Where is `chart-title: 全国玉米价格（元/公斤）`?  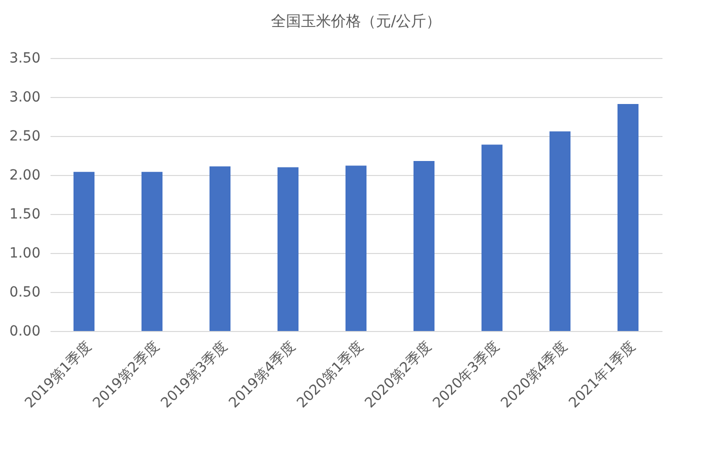
chart-title: 全国玉米价格（元/公斤） is located at coordinates (356, 21).